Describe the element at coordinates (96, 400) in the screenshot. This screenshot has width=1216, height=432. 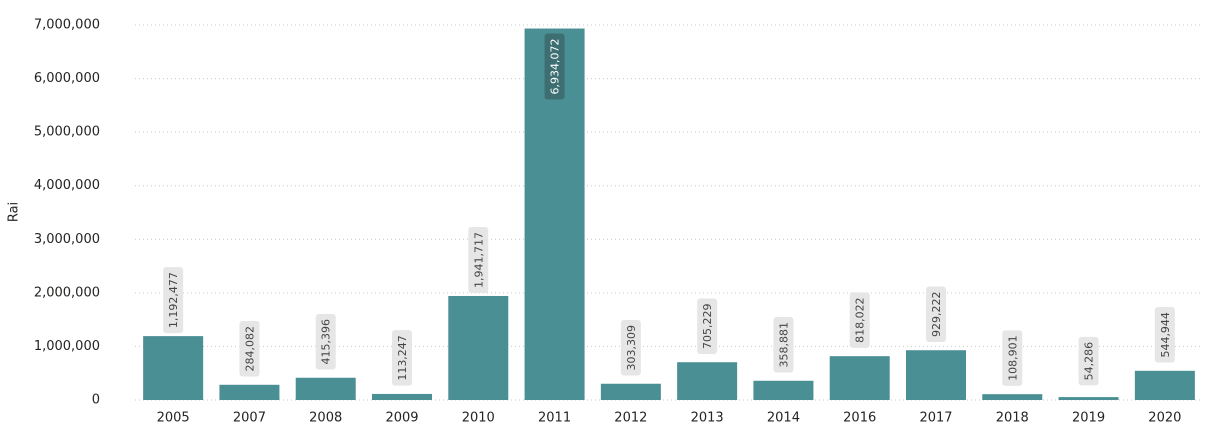
I see `y-tick-label: 0` at that location.